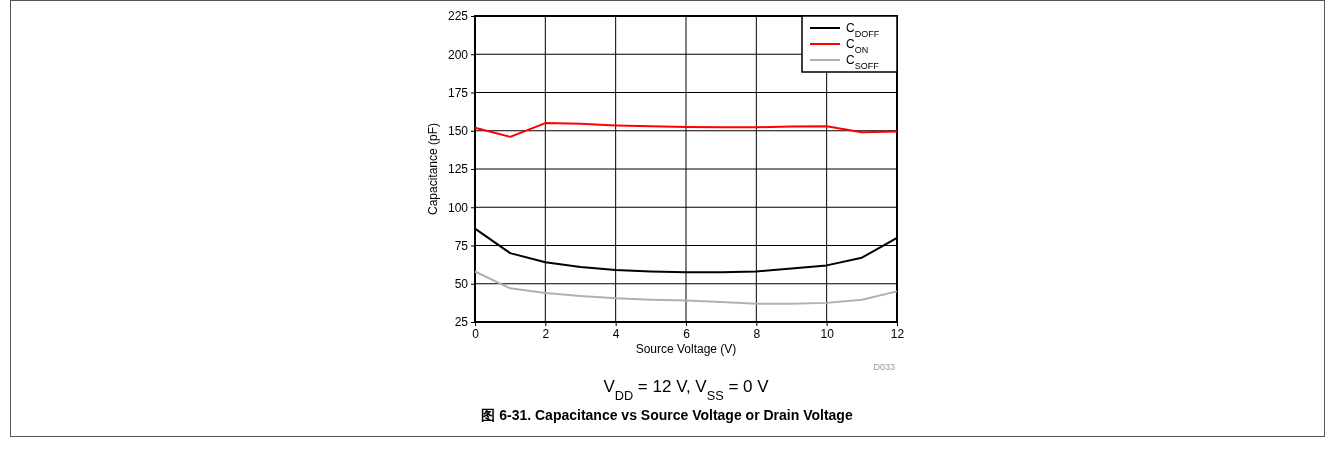  Describe the element at coordinates (458, 92) in the screenshot. I see `y-tick-label: 175` at that location.